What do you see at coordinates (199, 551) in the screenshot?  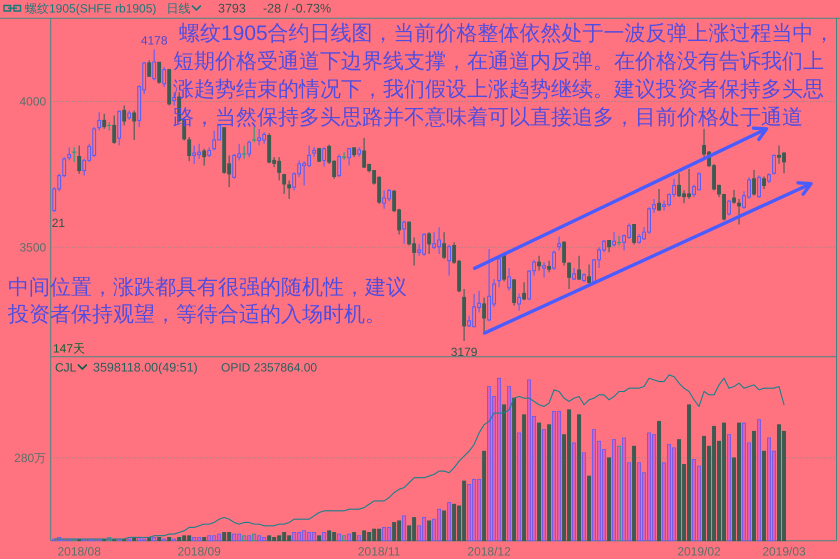 I see `x-tick-label: 2018/09` at bounding box center [199, 551].